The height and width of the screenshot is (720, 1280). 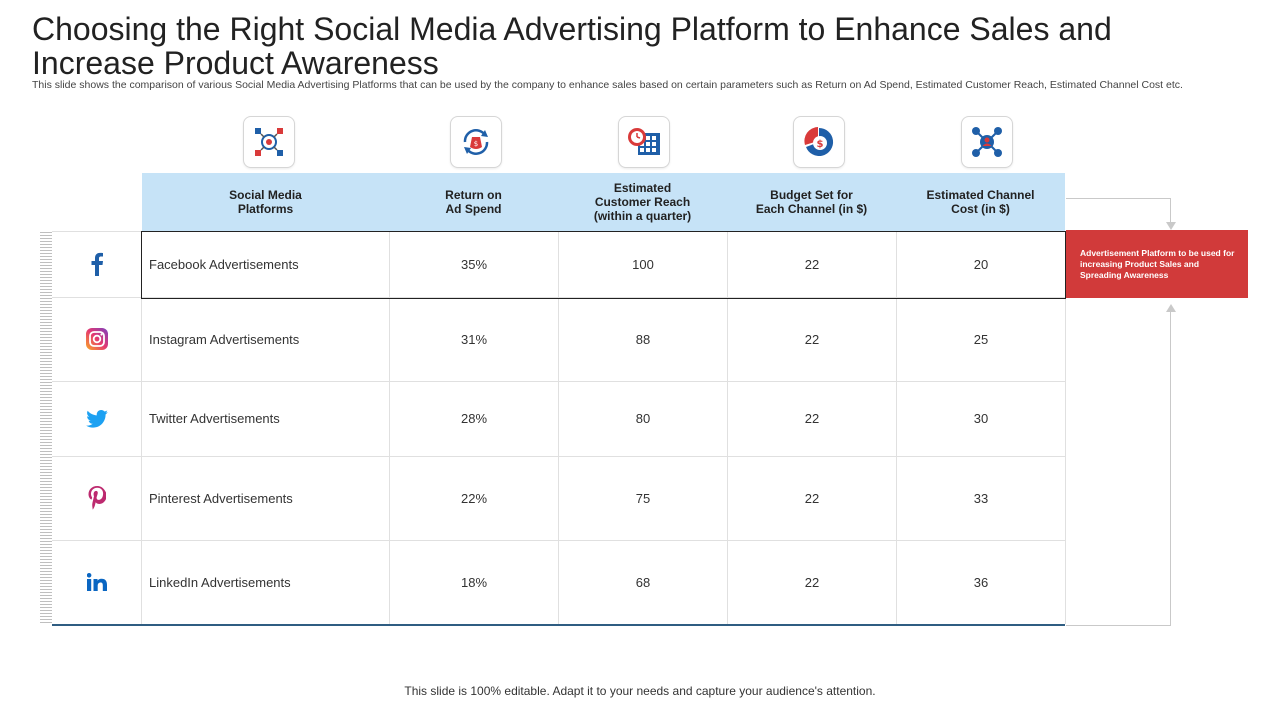 What do you see at coordinates (214, 418) in the screenshot?
I see `table-cell-platform: Twitter Advertisements` at bounding box center [214, 418].